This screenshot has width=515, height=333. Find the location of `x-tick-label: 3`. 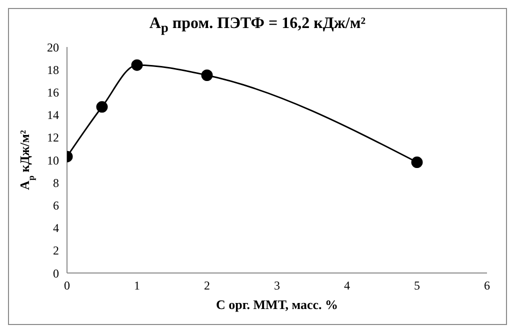

x-tick-label: 3 is located at coordinates (277, 285).